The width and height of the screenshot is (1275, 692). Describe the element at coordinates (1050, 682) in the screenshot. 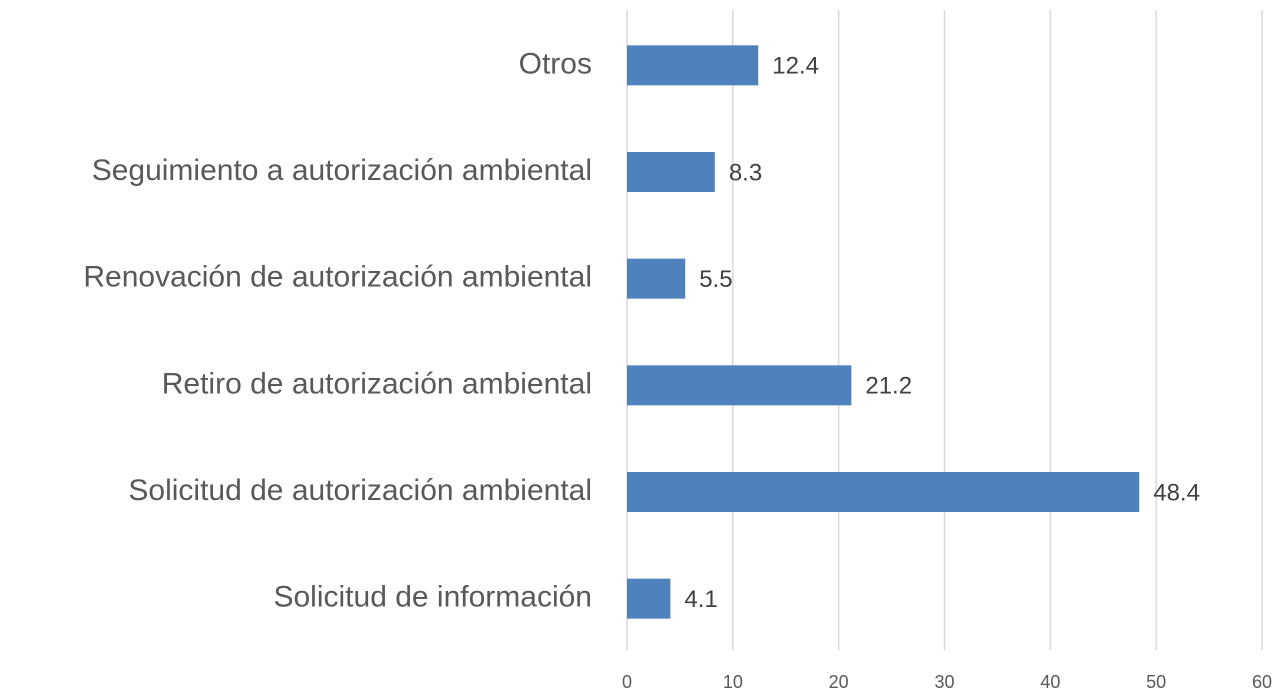

I see `x-tick-label: 40` at that location.